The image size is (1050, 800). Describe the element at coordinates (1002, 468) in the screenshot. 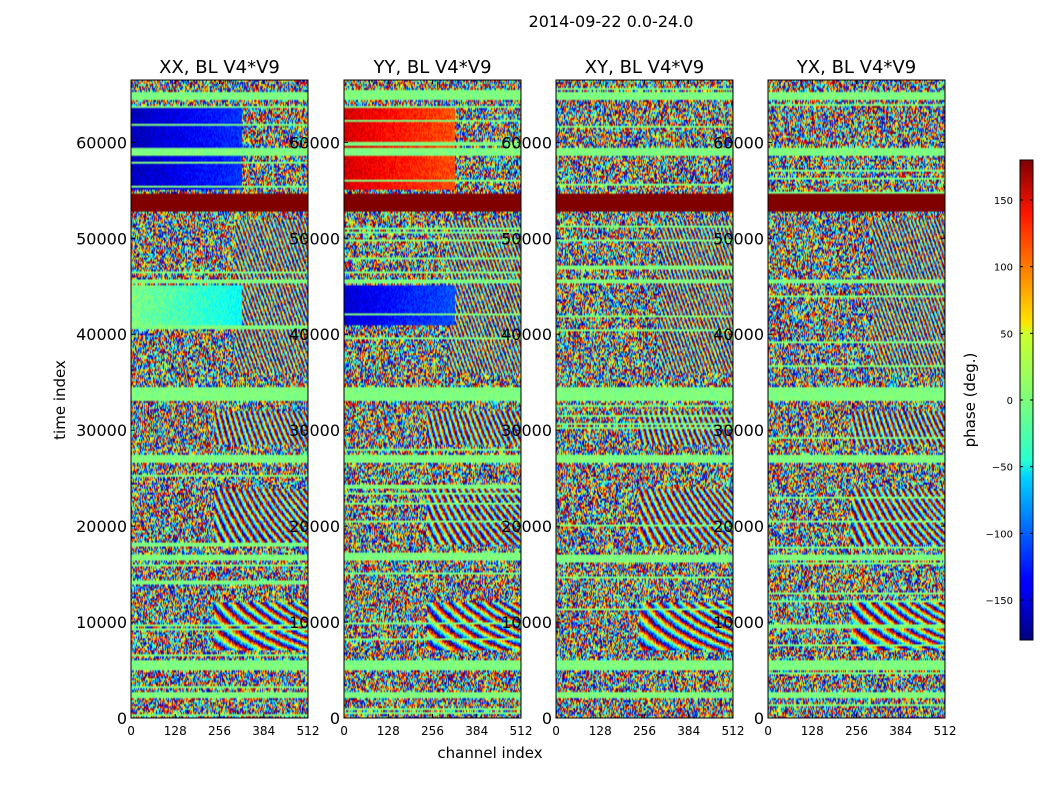

I see `colorbar-tick-label: −50` at that location.